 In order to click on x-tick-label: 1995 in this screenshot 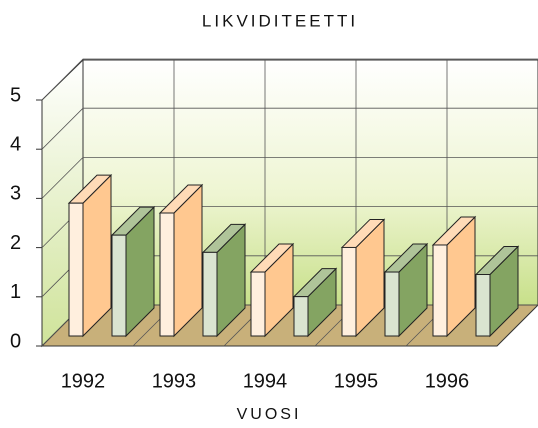, I will do `click(356, 381)`.